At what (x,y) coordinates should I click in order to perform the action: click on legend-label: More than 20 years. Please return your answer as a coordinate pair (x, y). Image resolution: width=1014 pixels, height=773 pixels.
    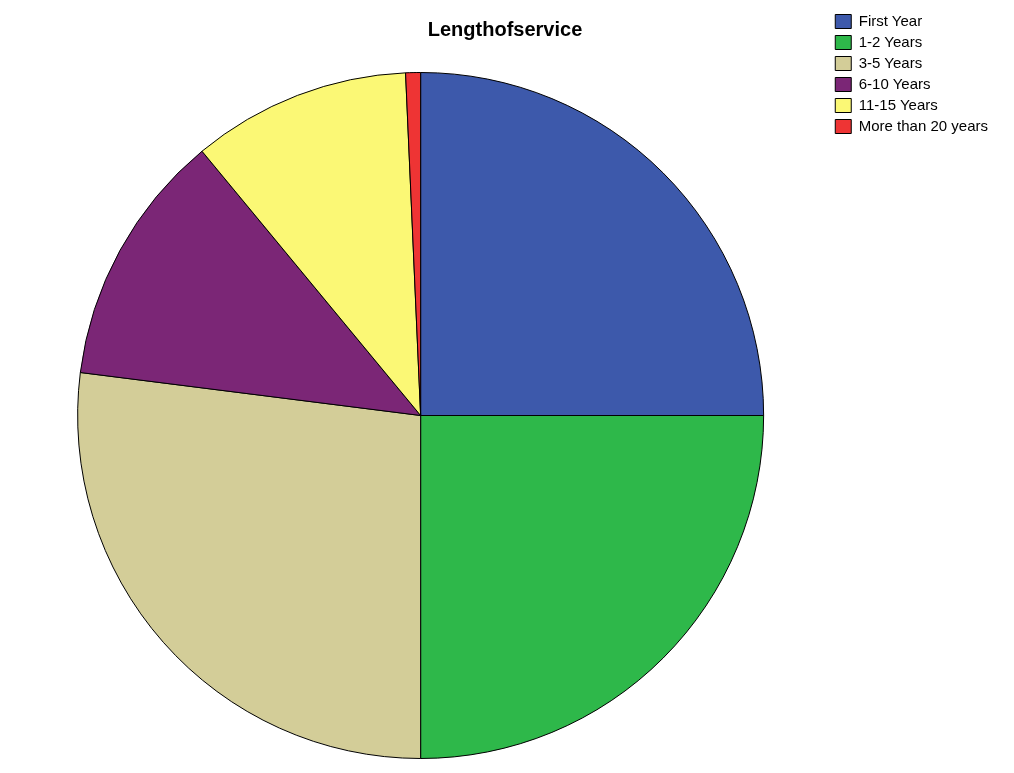
    Looking at the image, I should click on (923, 125).